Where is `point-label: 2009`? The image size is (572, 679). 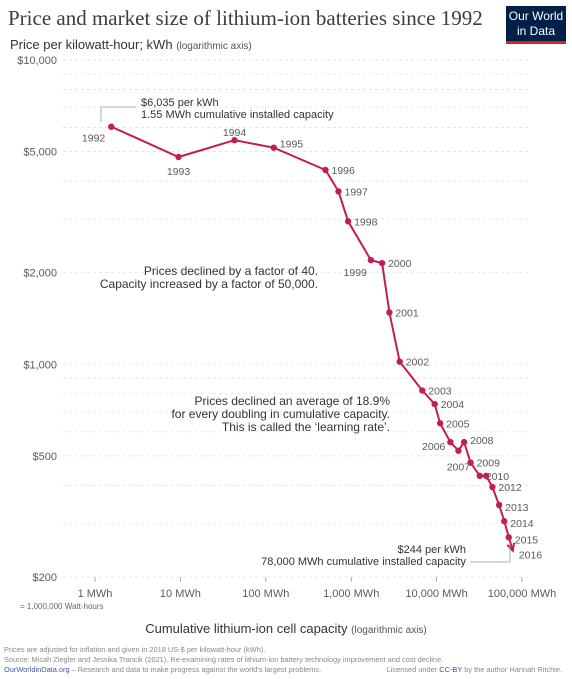 point-label: 2009 is located at coordinates (489, 464).